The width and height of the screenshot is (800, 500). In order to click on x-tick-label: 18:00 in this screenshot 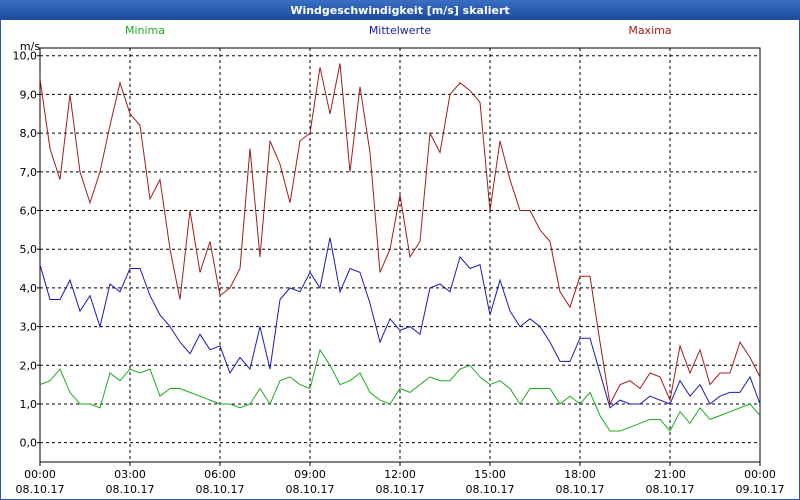, I will do `click(580, 474)`.